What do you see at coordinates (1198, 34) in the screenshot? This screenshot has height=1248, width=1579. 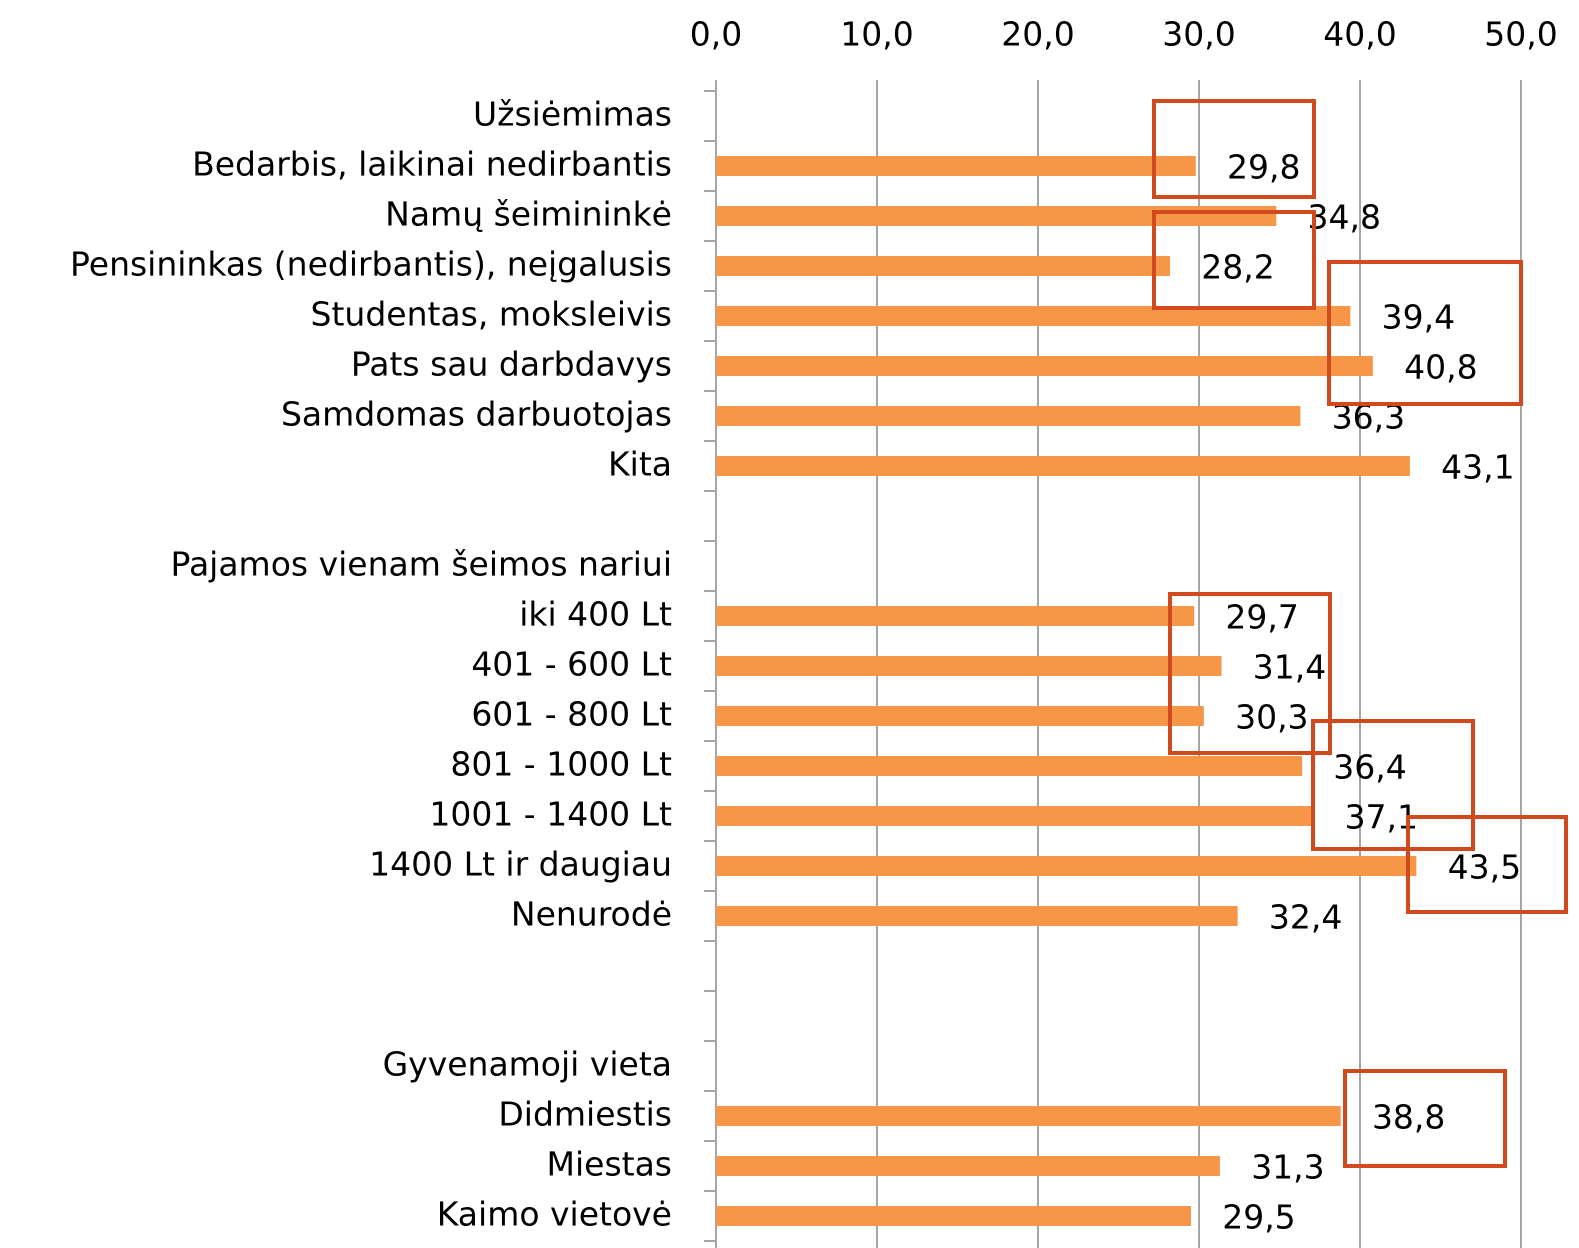 I see `x-tick-label: 30,0` at bounding box center [1198, 34].